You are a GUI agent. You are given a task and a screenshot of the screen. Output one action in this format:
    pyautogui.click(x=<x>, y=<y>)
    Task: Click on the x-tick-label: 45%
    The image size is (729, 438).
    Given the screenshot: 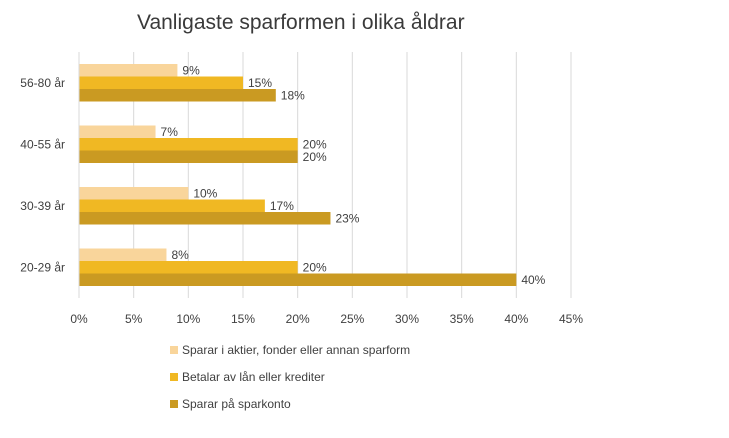 What is the action you would take?
    pyautogui.click(x=571, y=319)
    